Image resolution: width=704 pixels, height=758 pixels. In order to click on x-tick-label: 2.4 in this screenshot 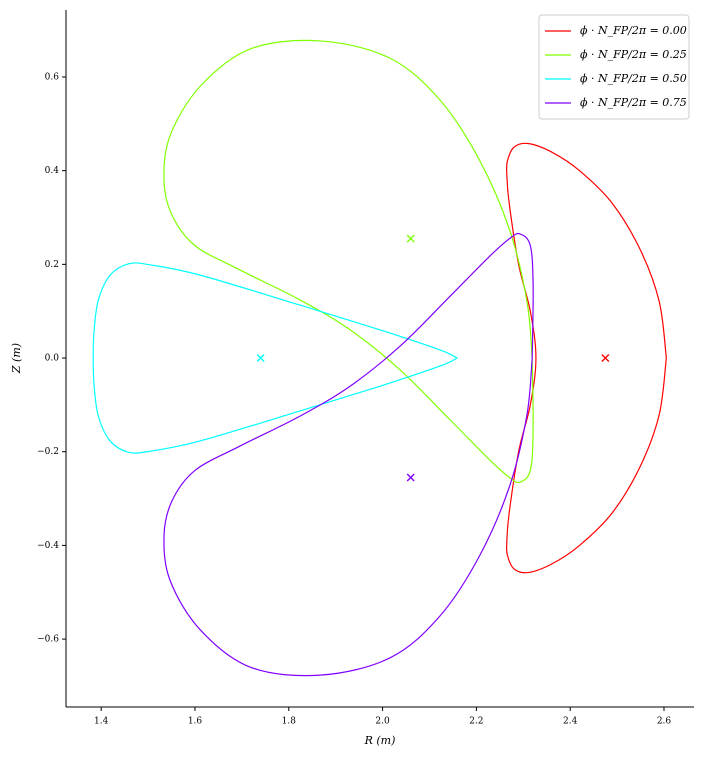, I will do `click(570, 722)`.